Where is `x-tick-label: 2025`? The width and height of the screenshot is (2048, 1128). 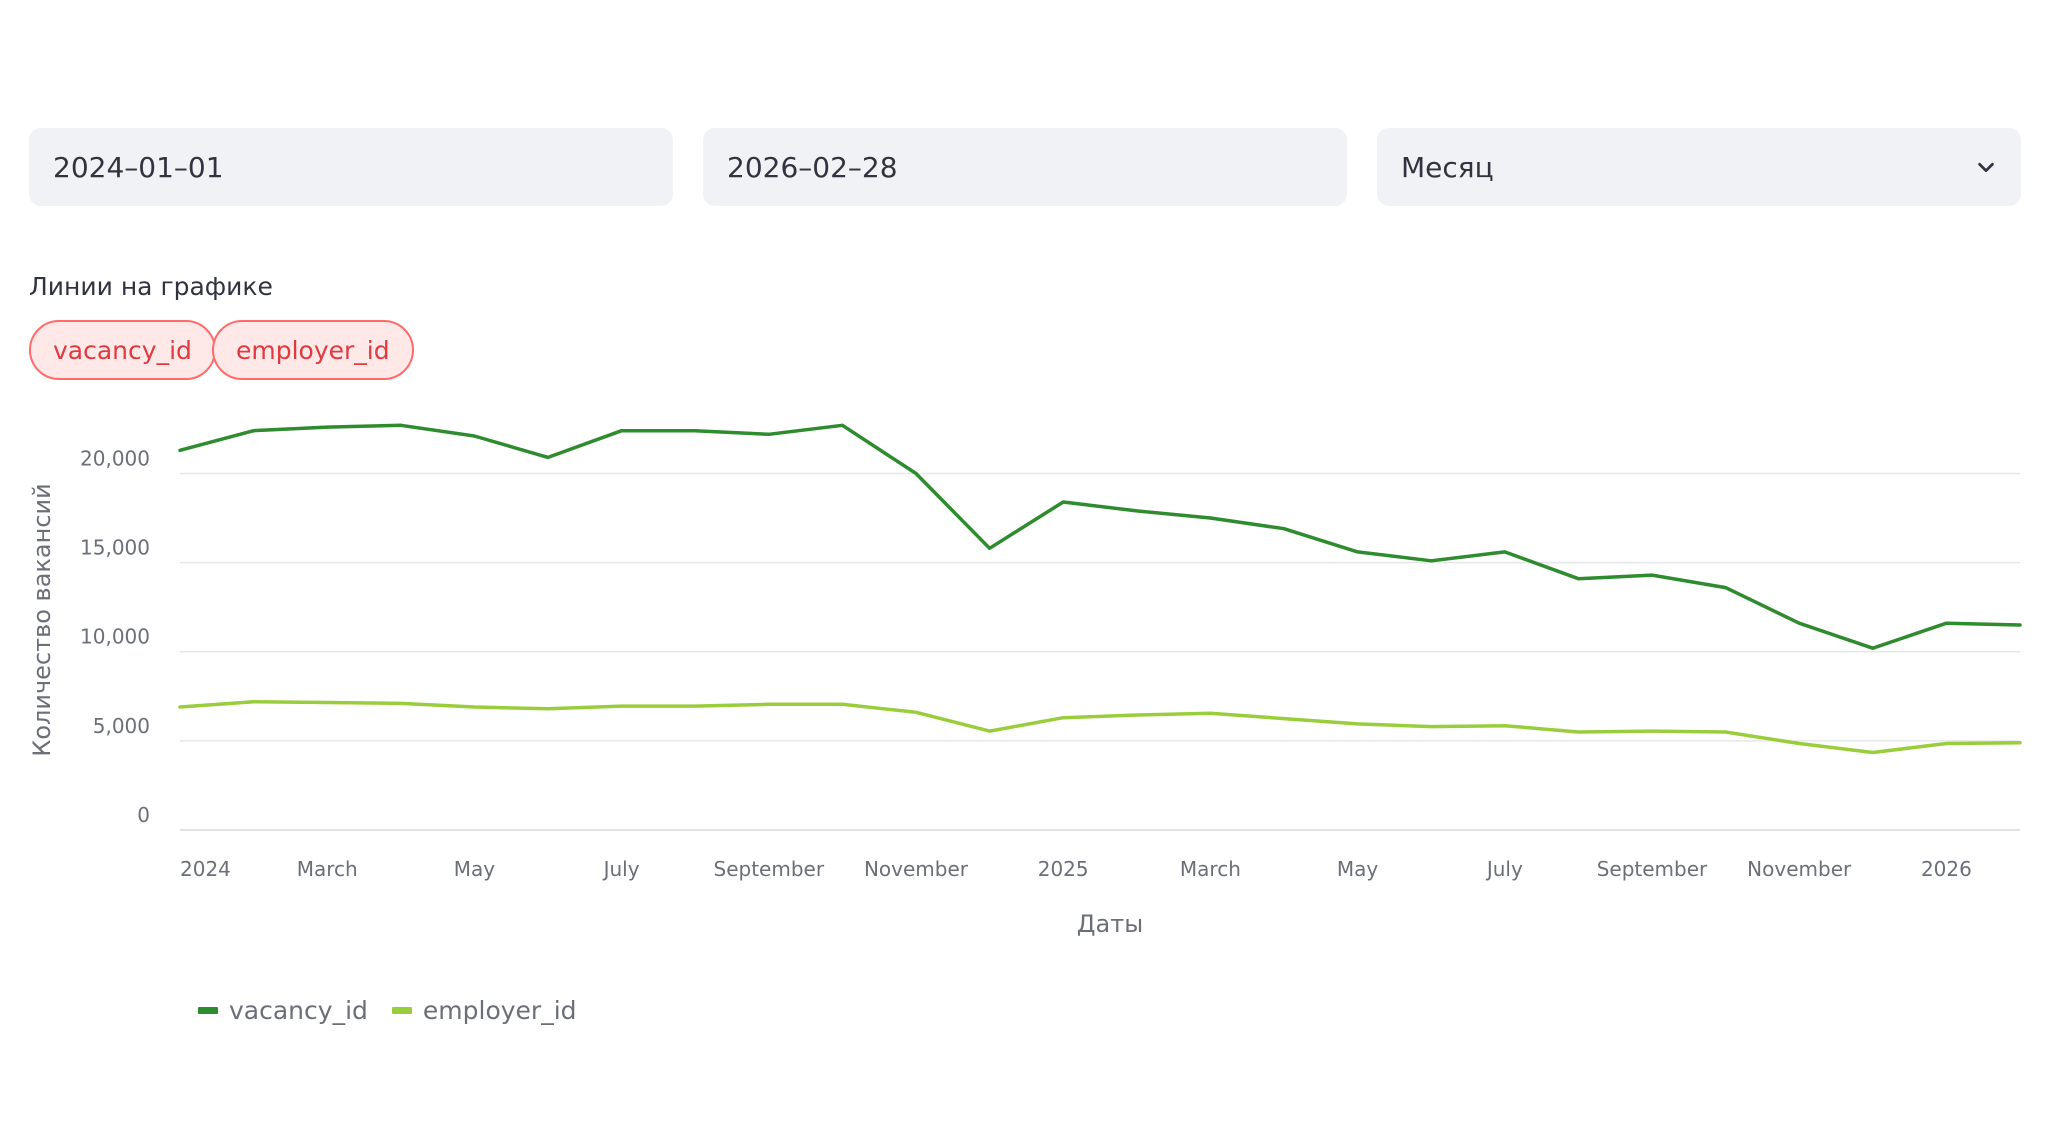
x-tick-label: 2025 is located at coordinates (1063, 869).